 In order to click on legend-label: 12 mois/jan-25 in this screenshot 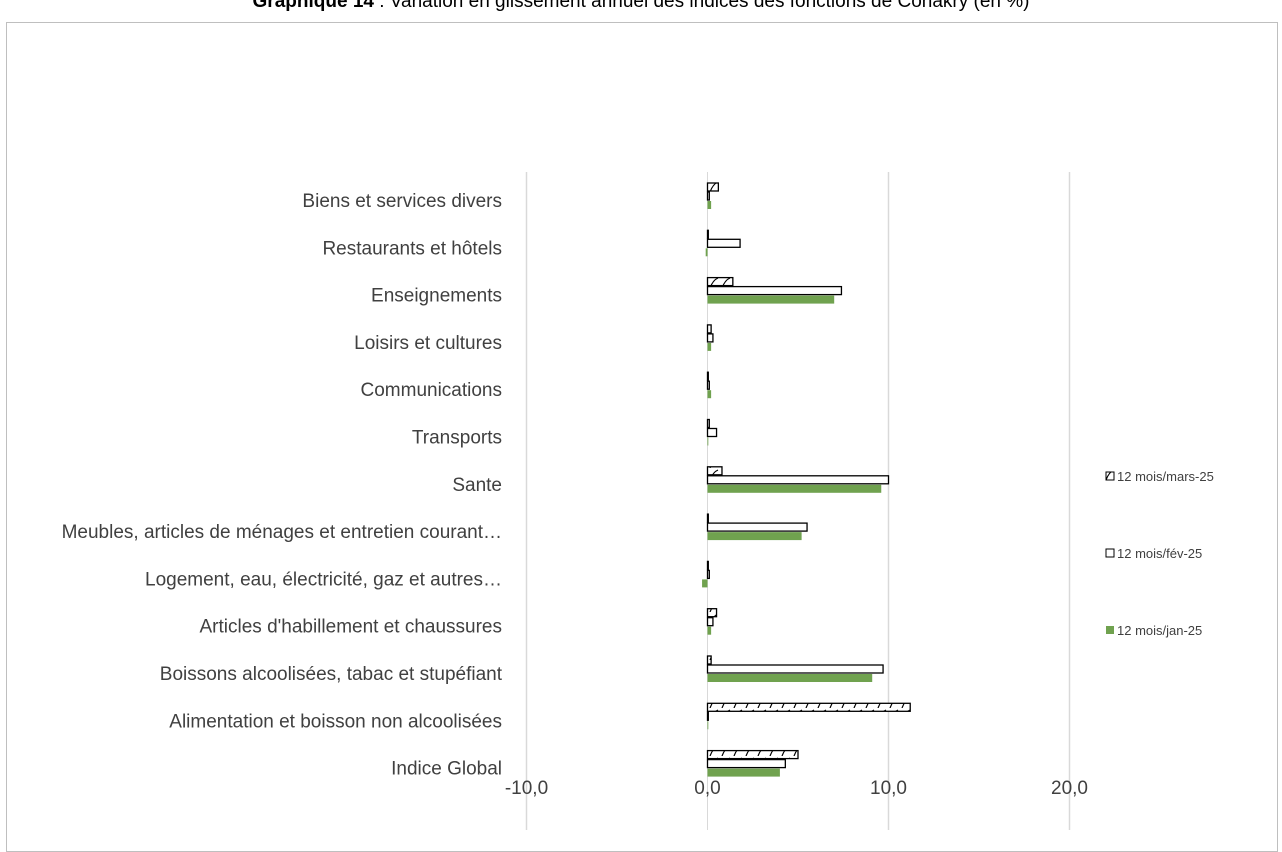, I will do `click(1159, 630)`.